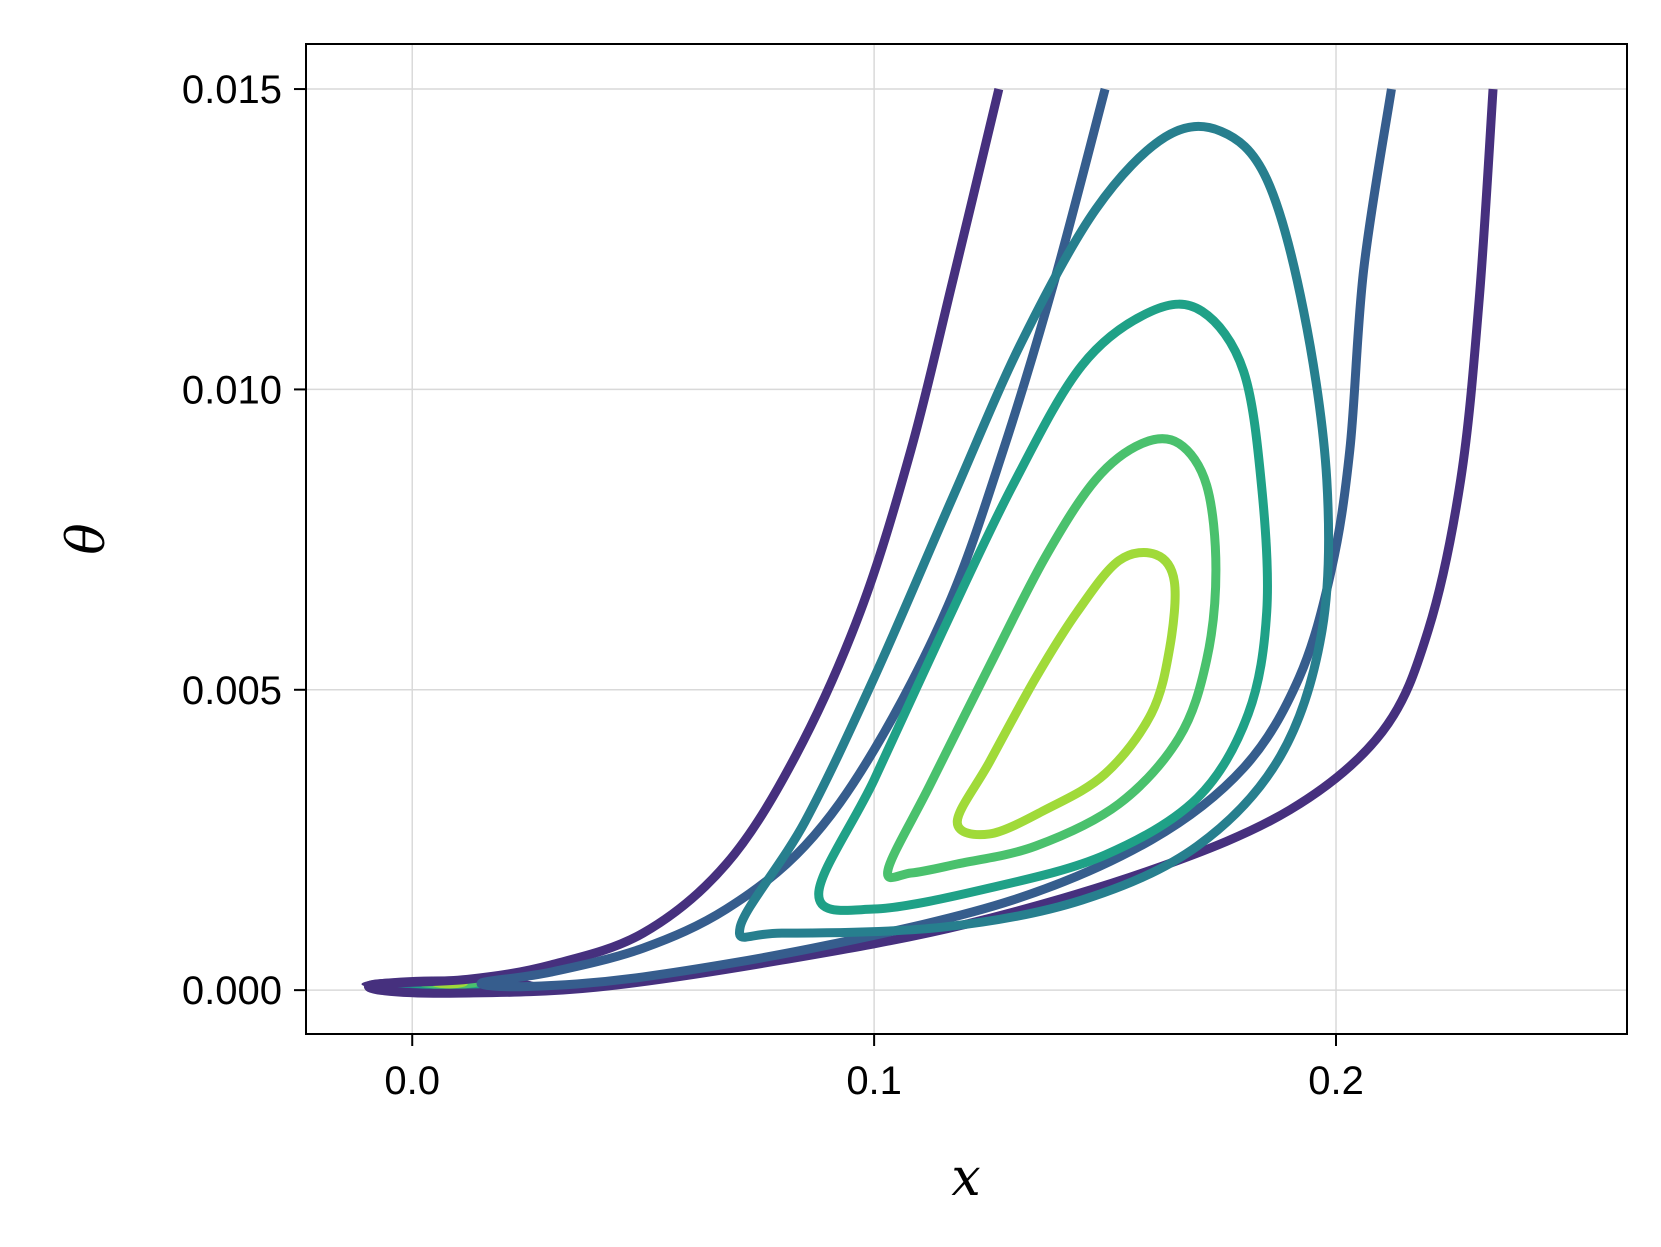 The image size is (1661, 1247). Describe the element at coordinates (232, 390) in the screenshot. I see `y-tick-label: 0.010` at that location.